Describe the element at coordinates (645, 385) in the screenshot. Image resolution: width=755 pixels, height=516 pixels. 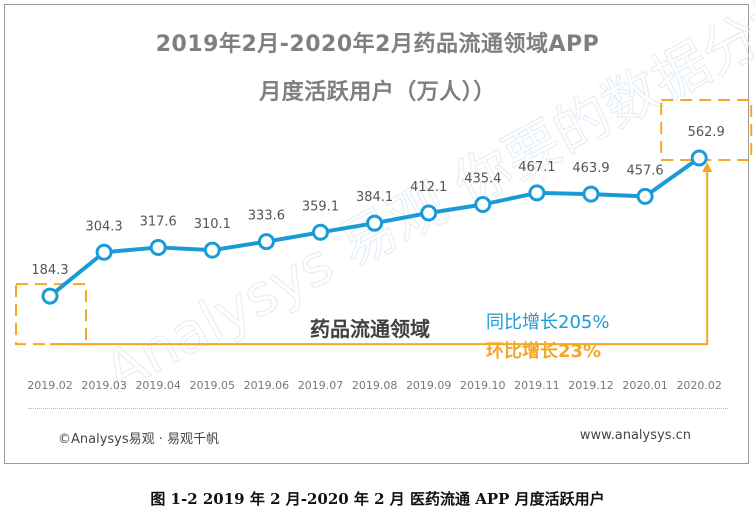
I see `x-tick-label: 2020.01` at that location.